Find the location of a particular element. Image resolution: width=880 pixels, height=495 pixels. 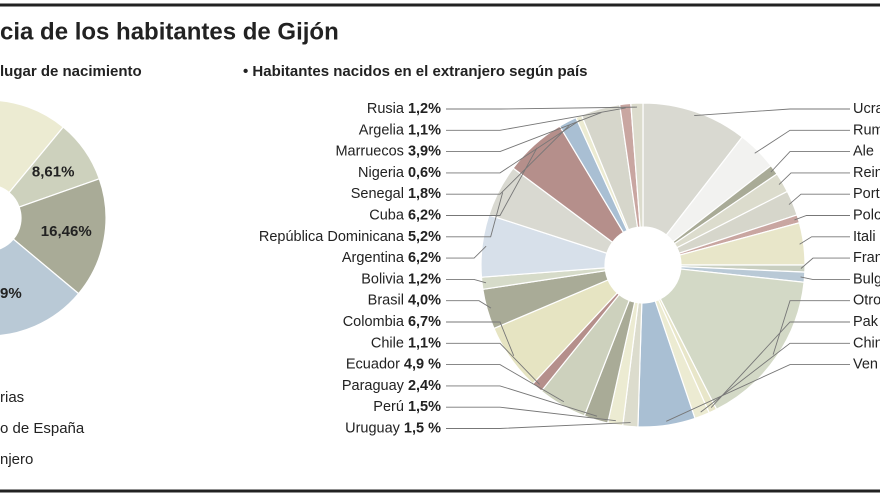

category-label: Ecuador 4,9 % is located at coordinates (393, 364).